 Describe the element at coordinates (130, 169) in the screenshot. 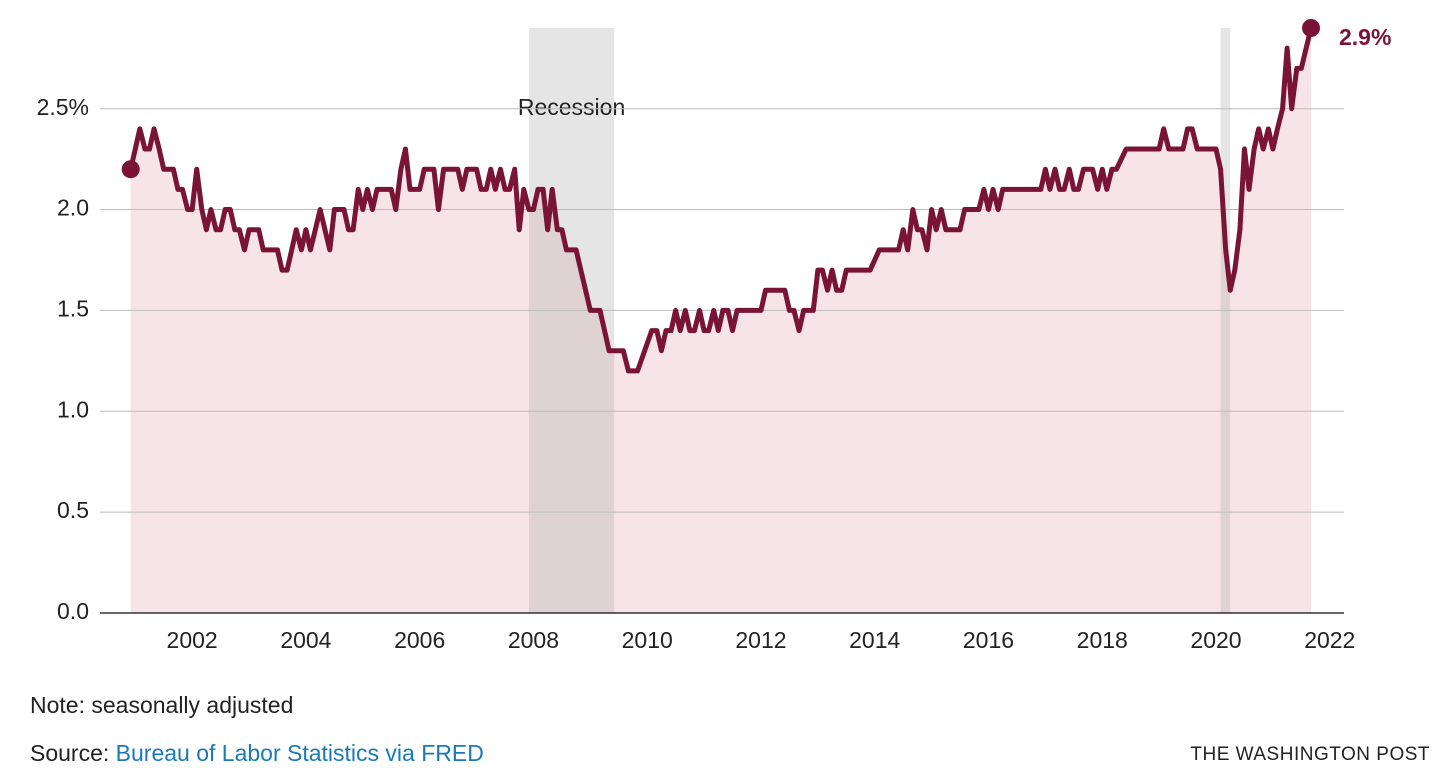

I see `start-dot` at that location.